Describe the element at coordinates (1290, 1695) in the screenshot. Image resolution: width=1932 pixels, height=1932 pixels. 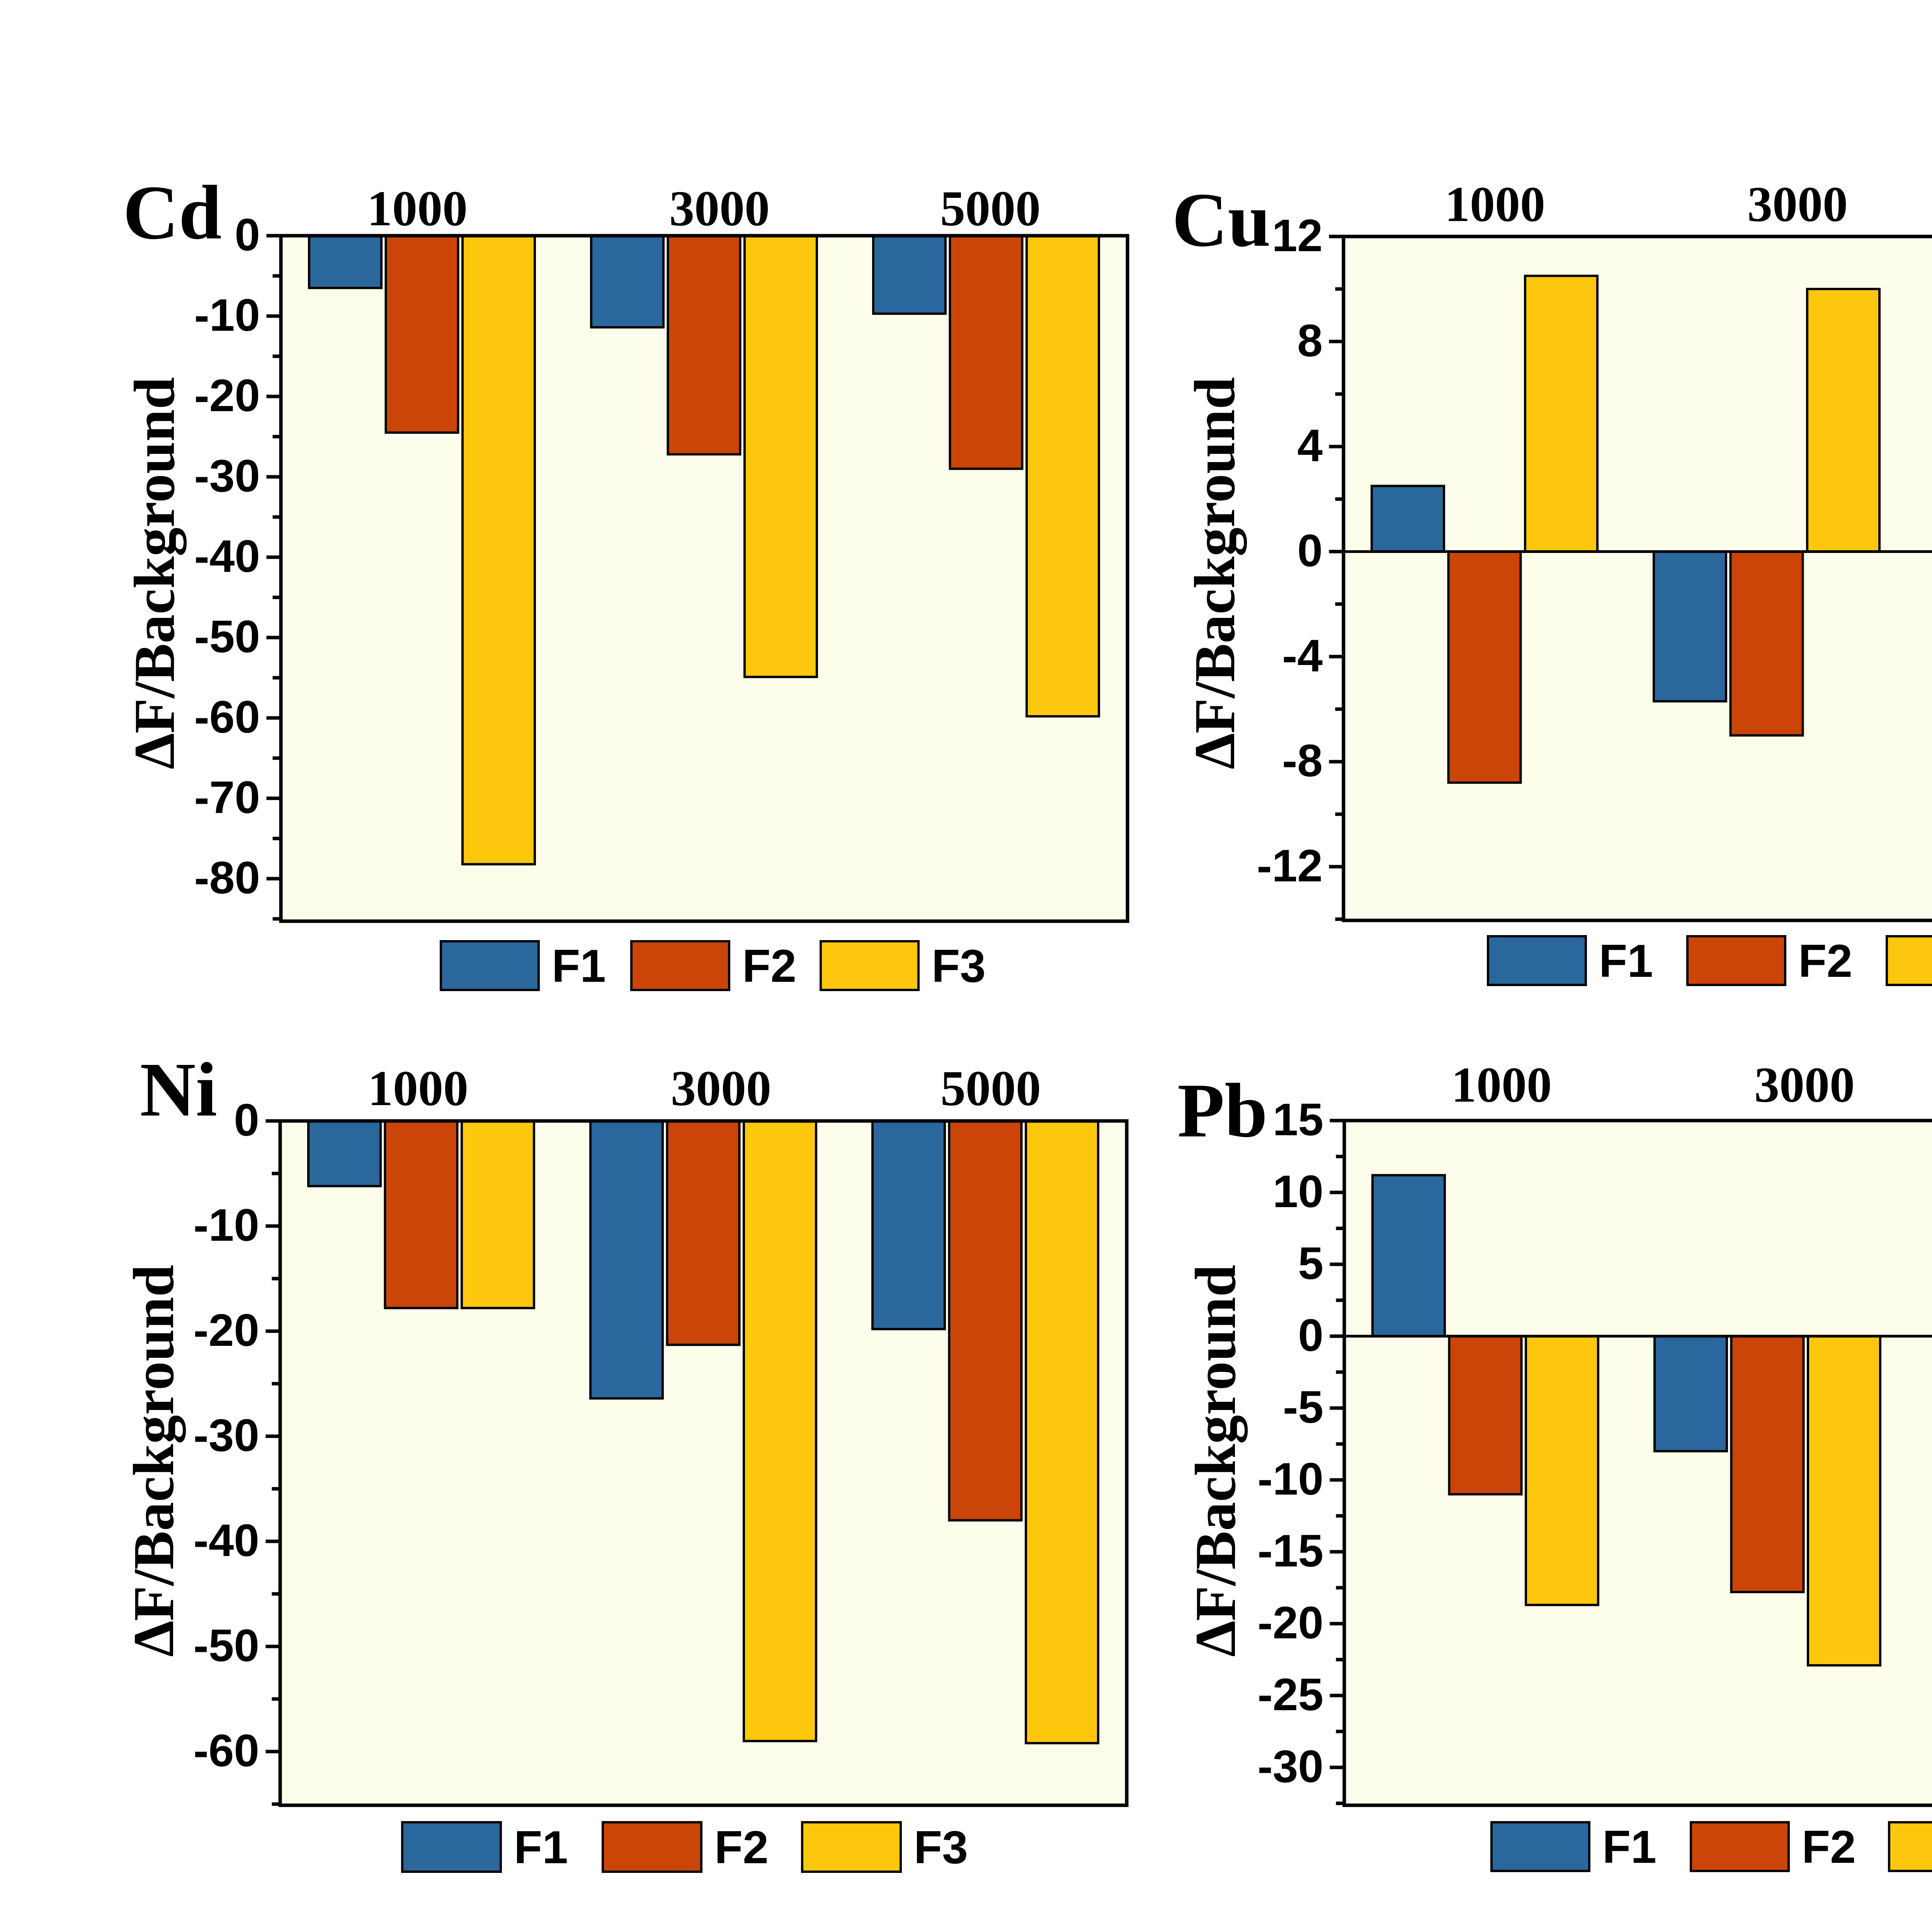
I see `svg-text: -25` at that location.